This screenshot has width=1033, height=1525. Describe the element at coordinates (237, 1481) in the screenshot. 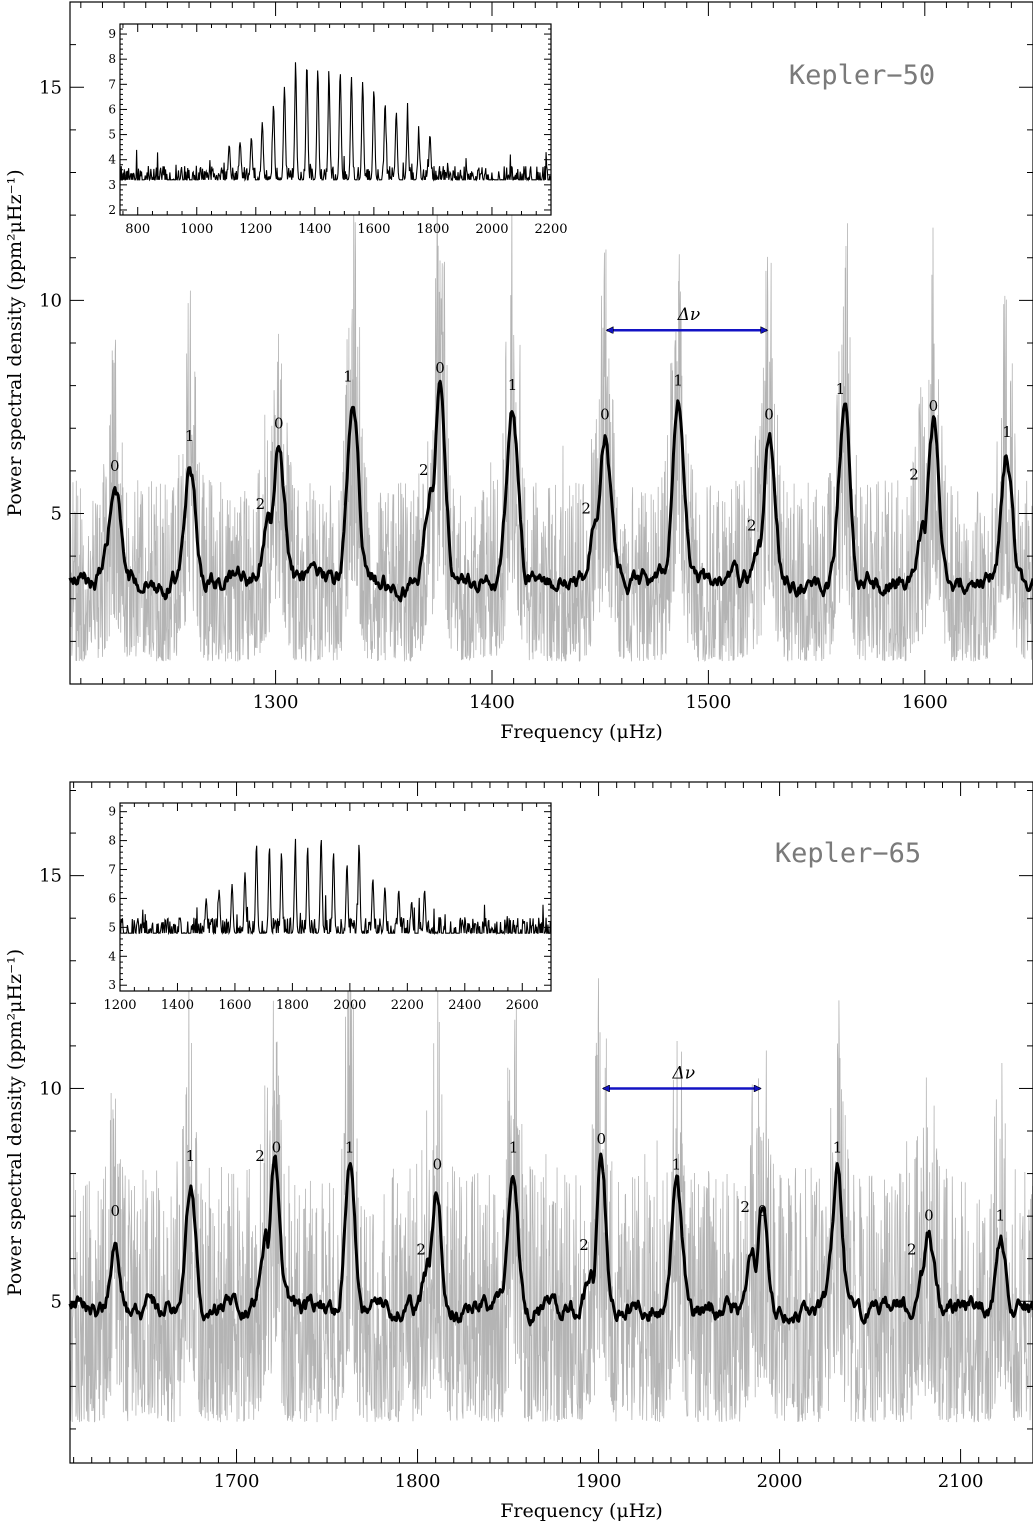

I see `x-tick-label: 1700` at that location.